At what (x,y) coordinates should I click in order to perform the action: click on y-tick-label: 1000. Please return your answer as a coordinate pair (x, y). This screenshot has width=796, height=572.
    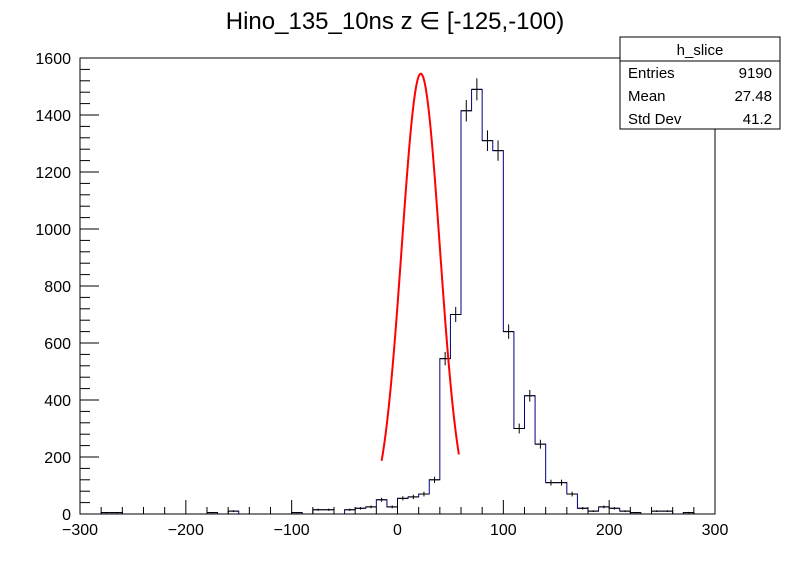
    Looking at the image, I should click on (53, 230).